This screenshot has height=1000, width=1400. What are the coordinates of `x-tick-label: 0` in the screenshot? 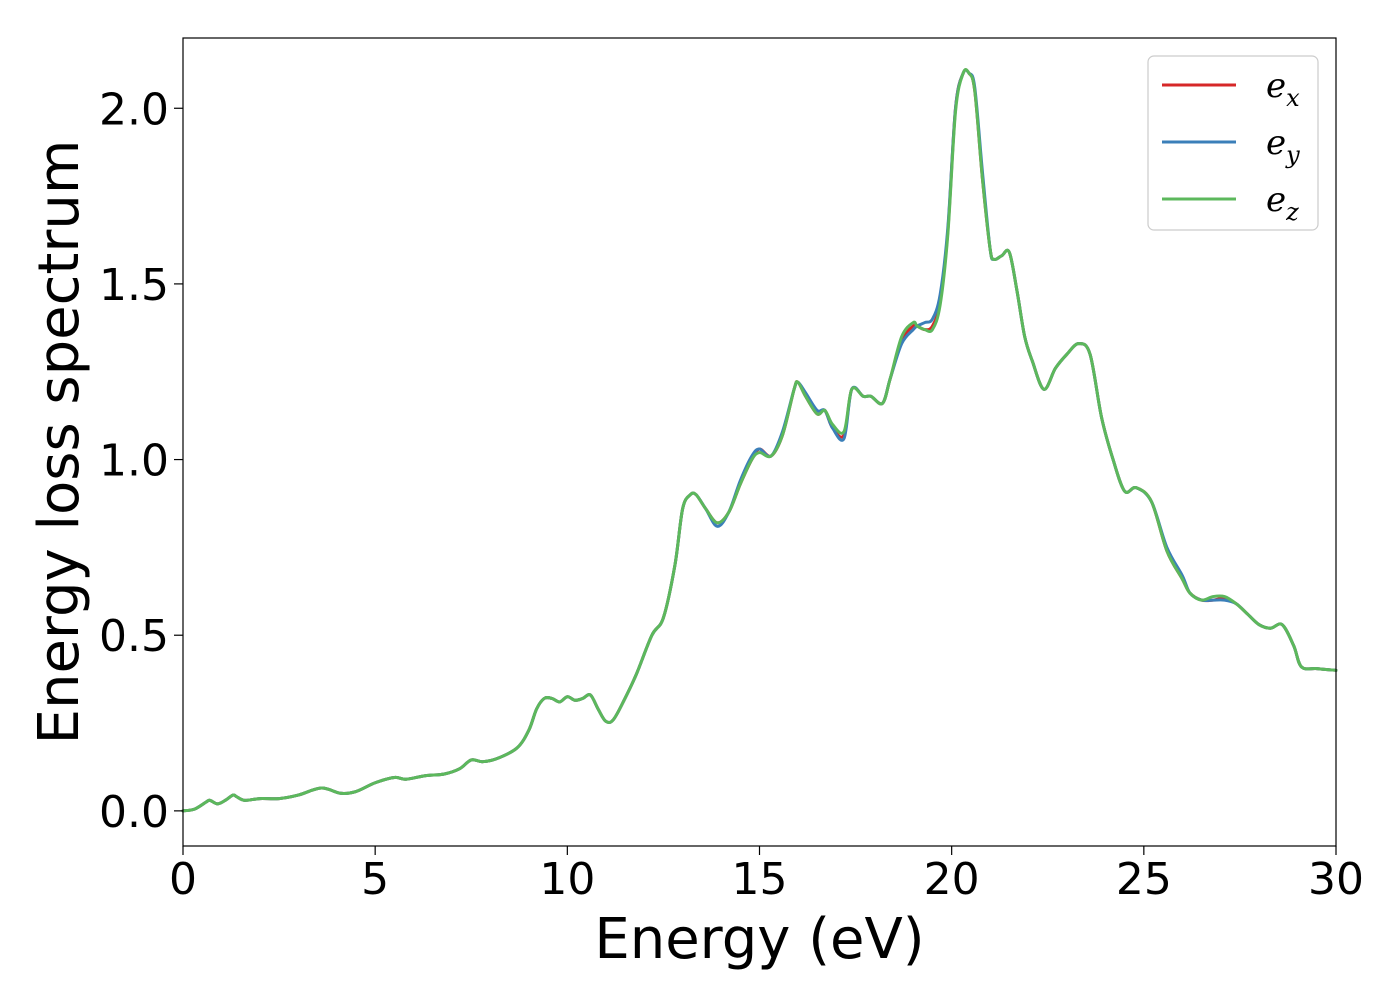 It's located at (183, 879).